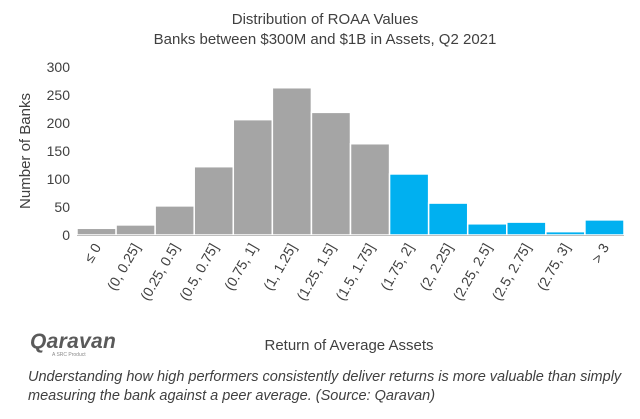 The height and width of the screenshot is (419, 640). I want to click on y-tick-label: 150, so click(59, 151).